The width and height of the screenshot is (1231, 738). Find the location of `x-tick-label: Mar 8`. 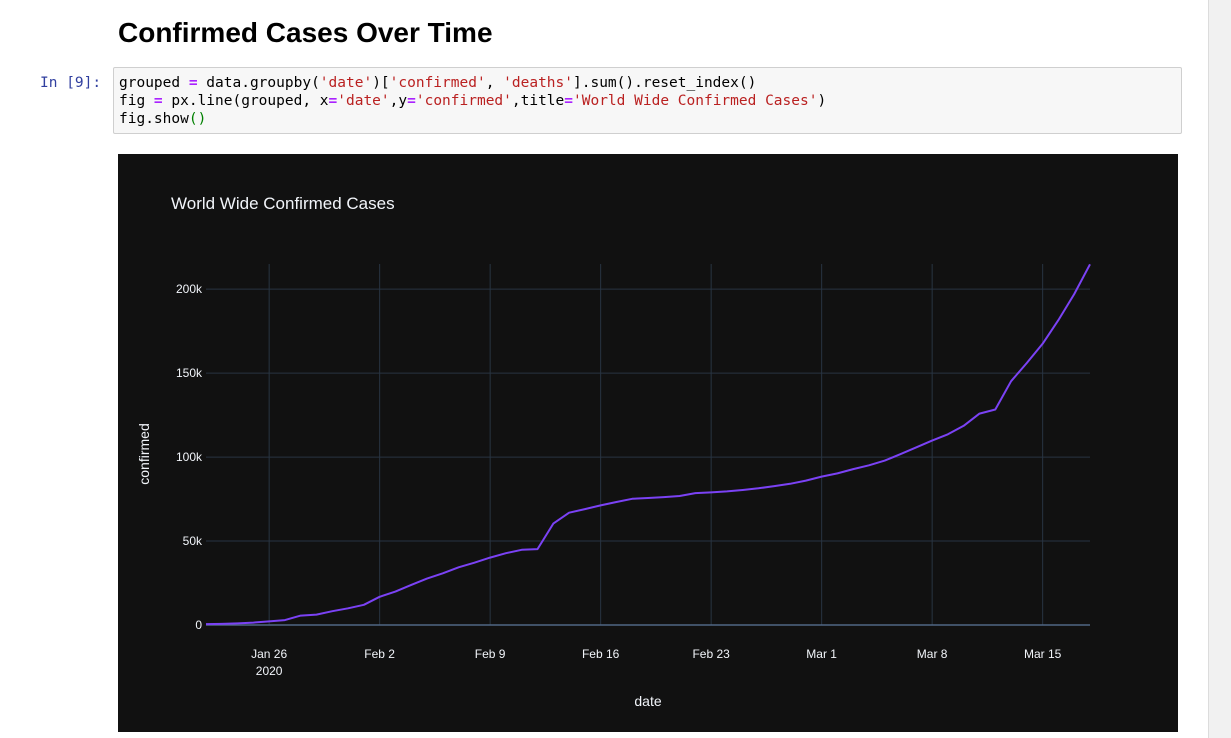

x-tick-label: Mar 8 is located at coordinates (932, 654).